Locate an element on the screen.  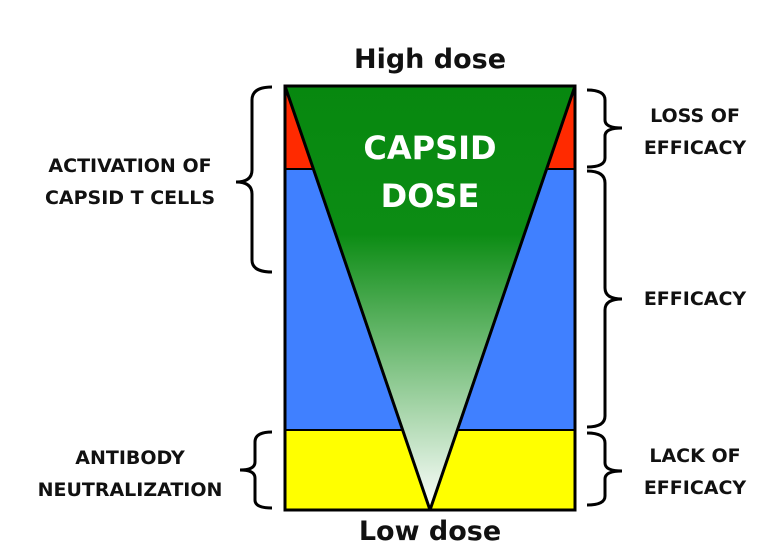
antibody-line-2: NEUTRALIZATION is located at coordinates (130, 490).